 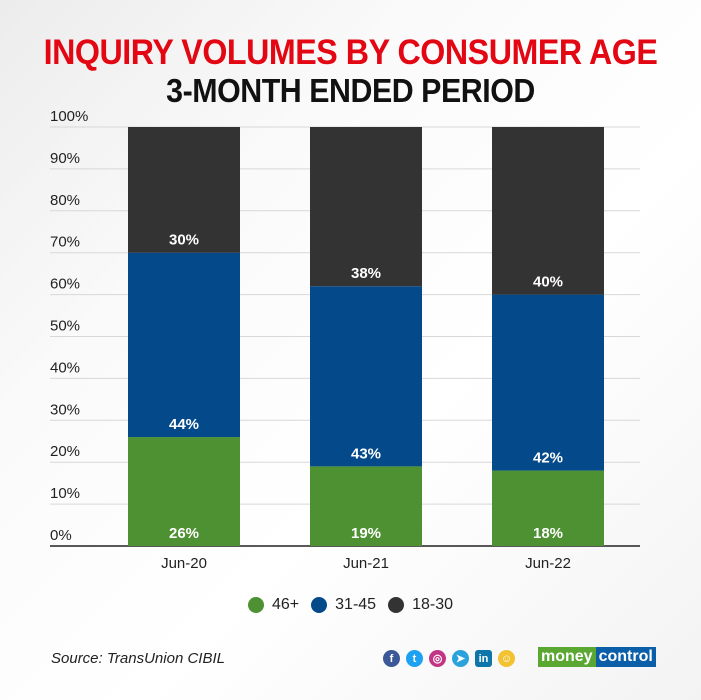 What do you see at coordinates (548, 282) in the screenshot?
I see `data-label: 40%` at bounding box center [548, 282].